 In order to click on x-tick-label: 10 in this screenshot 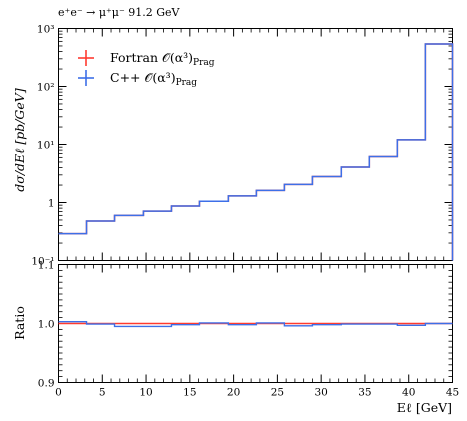, I will do `click(145, 393)`.